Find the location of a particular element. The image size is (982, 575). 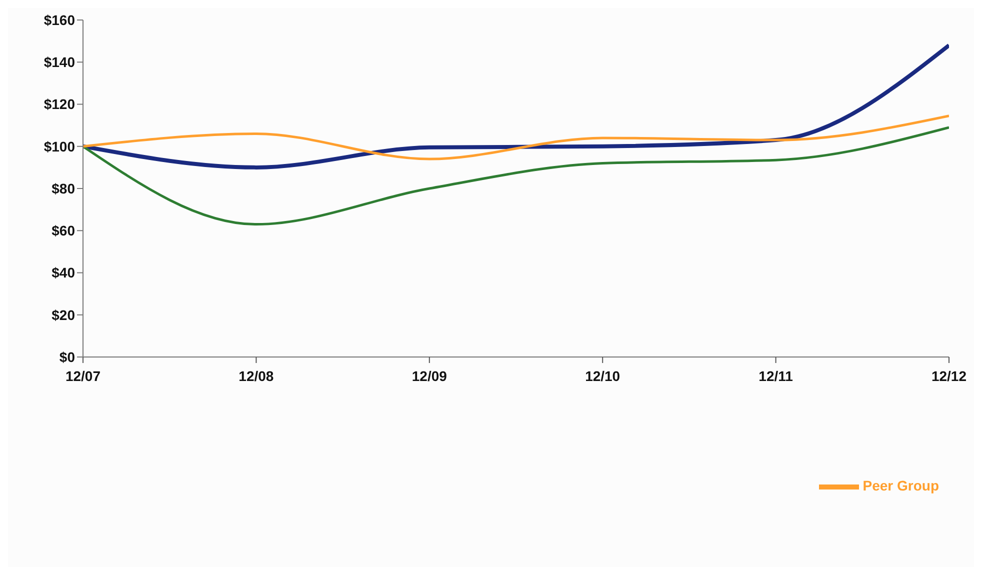

y-tick-label: $60 is located at coordinates (64, 230).